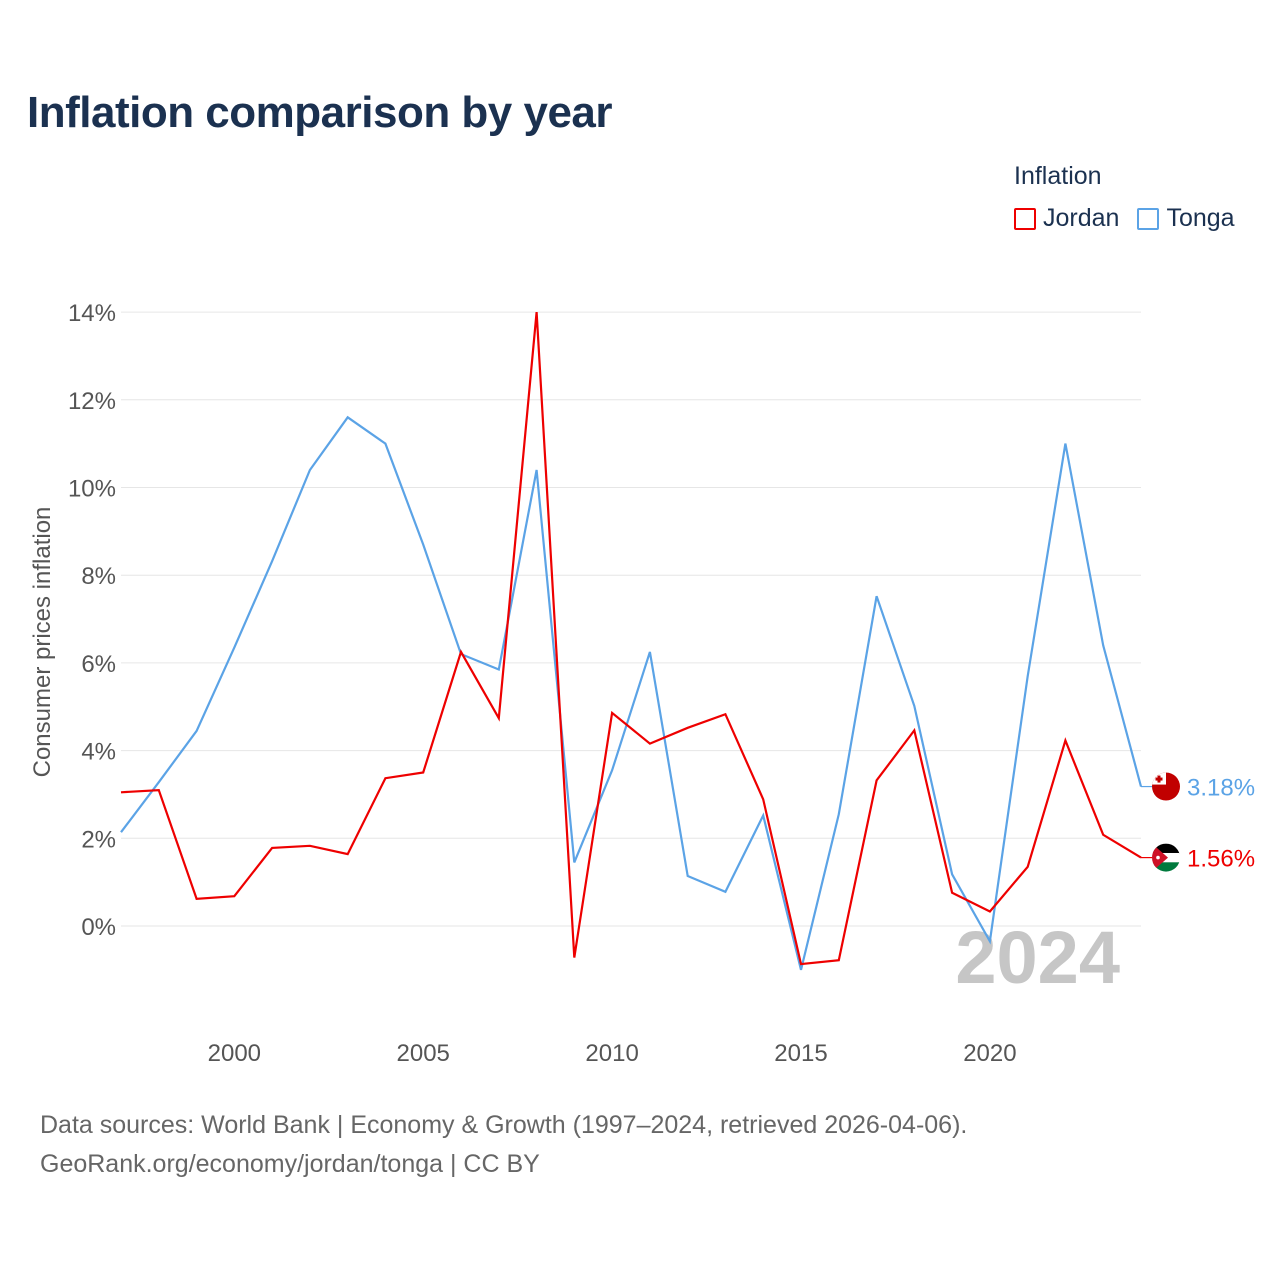  Describe the element at coordinates (989, 1053) in the screenshot. I see `x-tick-label: 2020` at that location.